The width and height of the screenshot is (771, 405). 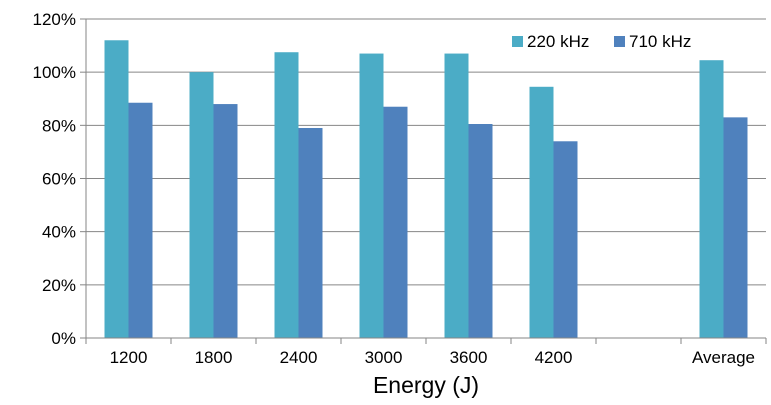 What do you see at coordinates (601, 41) in the screenshot?
I see `legend: 220 kHz 710 kHz` at bounding box center [601, 41].